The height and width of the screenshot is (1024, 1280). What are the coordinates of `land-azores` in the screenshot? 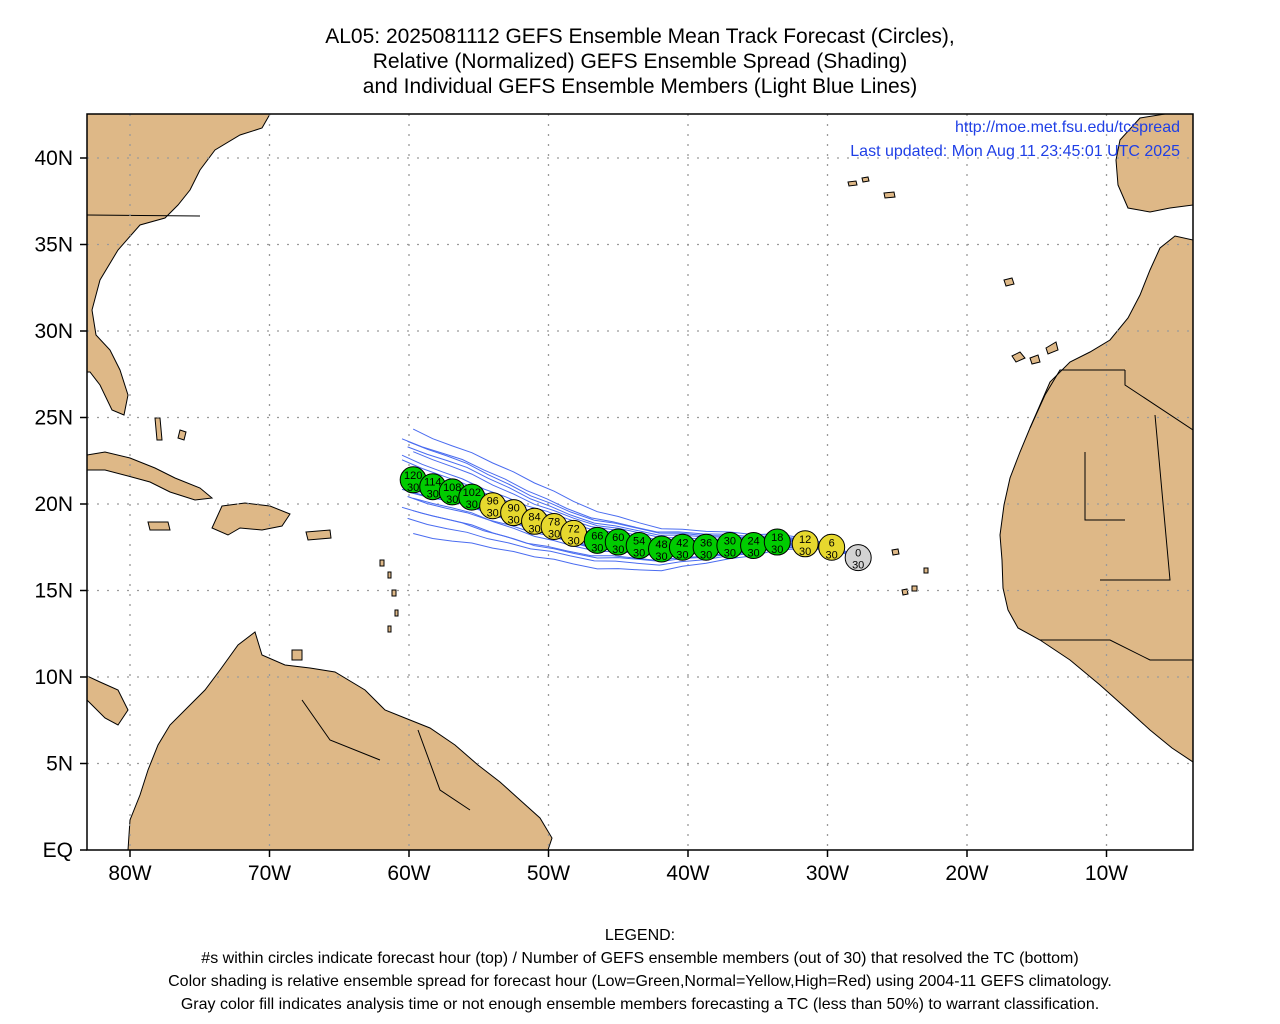 It's located at (871, 187).